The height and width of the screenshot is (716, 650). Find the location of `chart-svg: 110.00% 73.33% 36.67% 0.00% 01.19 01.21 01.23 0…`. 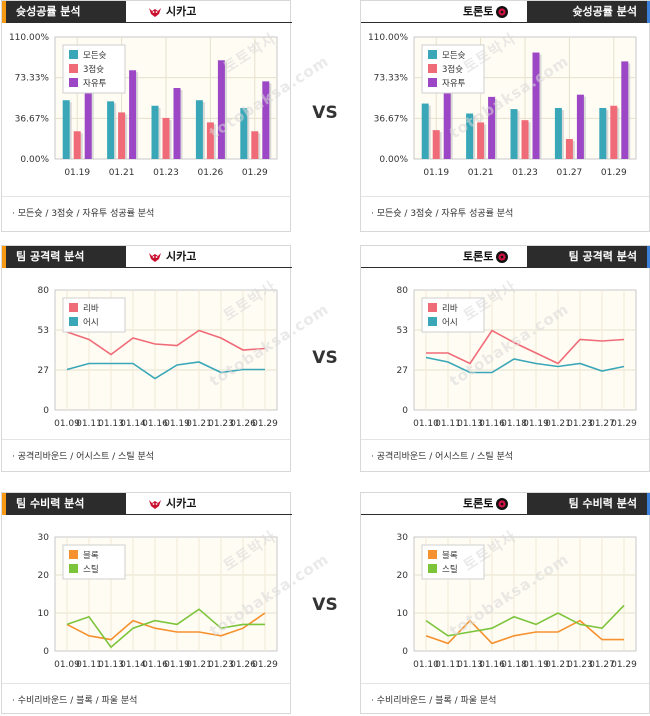

chart-svg: 110.00% 73.33% 36.67% 0.00% 01.19 01.21 01.23 0… is located at coordinates (143, 105).